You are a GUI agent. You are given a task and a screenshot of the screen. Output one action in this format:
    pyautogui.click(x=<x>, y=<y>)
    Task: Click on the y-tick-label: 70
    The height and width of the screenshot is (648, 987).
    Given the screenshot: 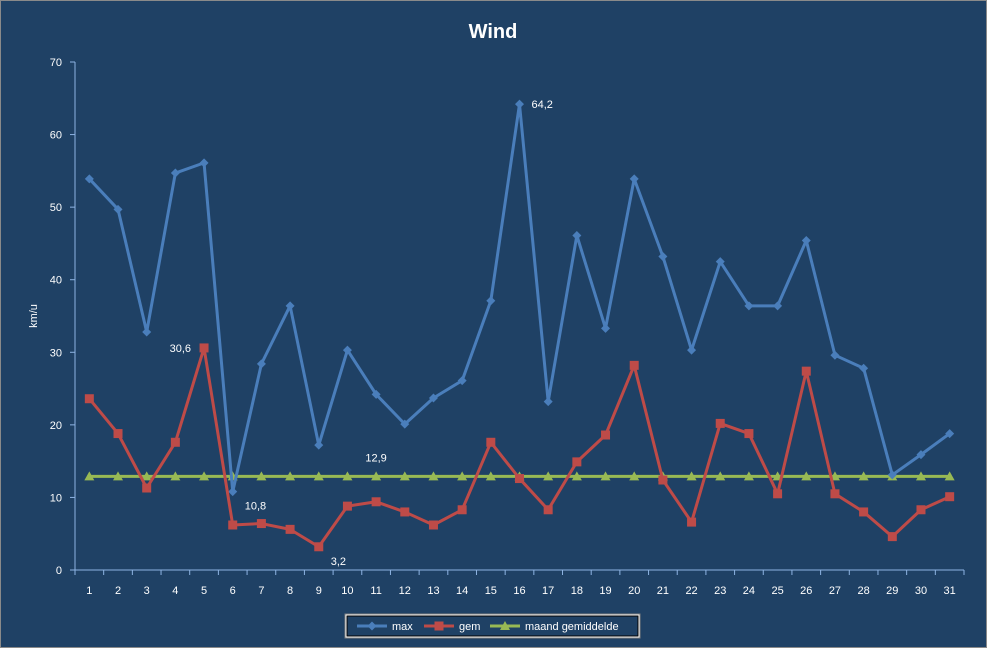 What is the action you would take?
    pyautogui.click(x=56, y=63)
    